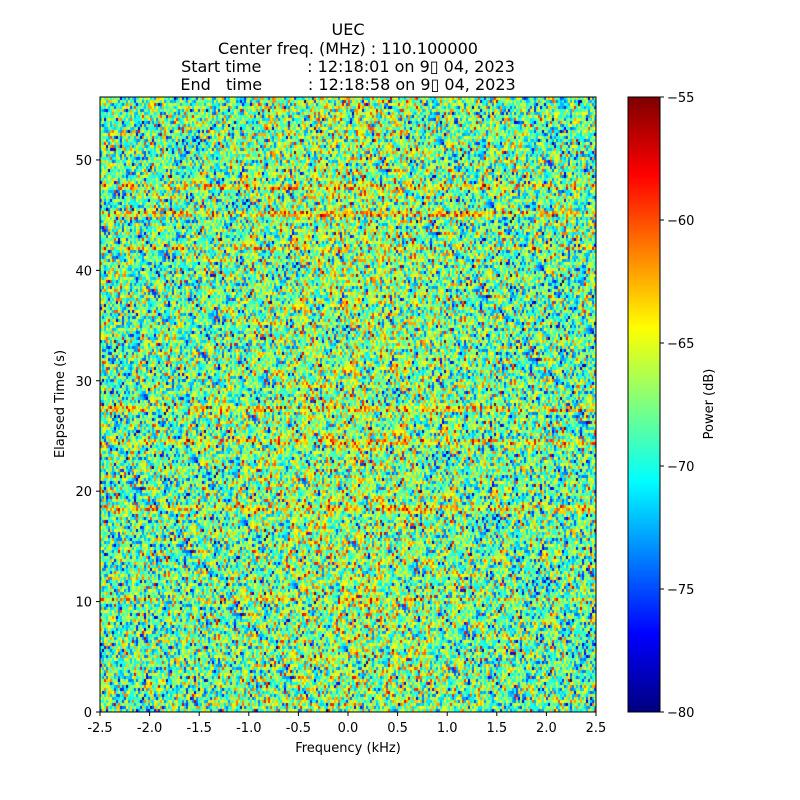 Image resolution: width=800 pixels, height=800 pixels. I want to click on colorbar-label: Power (dB), so click(709, 404).